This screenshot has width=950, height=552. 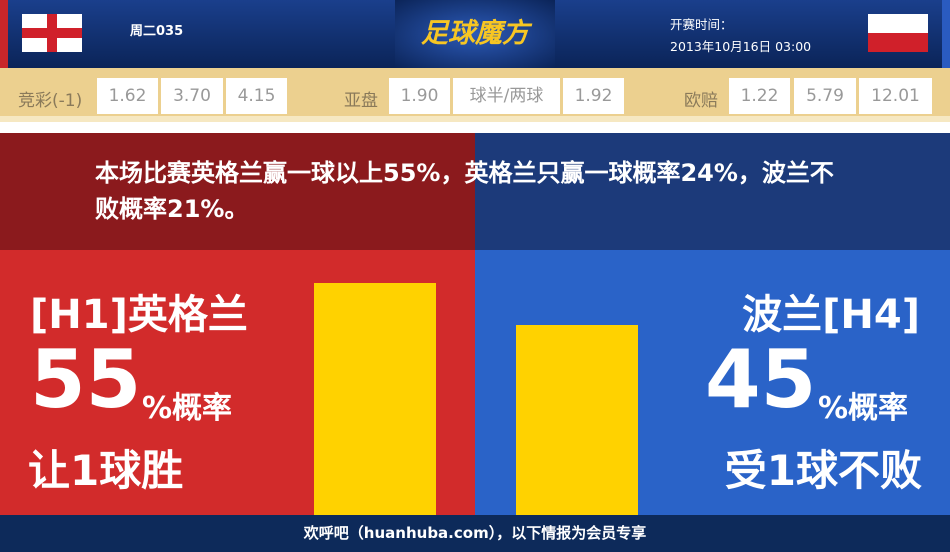 What do you see at coordinates (475, 34) in the screenshot?
I see `logo: 足球魔方` at bounding box center [475, 34].